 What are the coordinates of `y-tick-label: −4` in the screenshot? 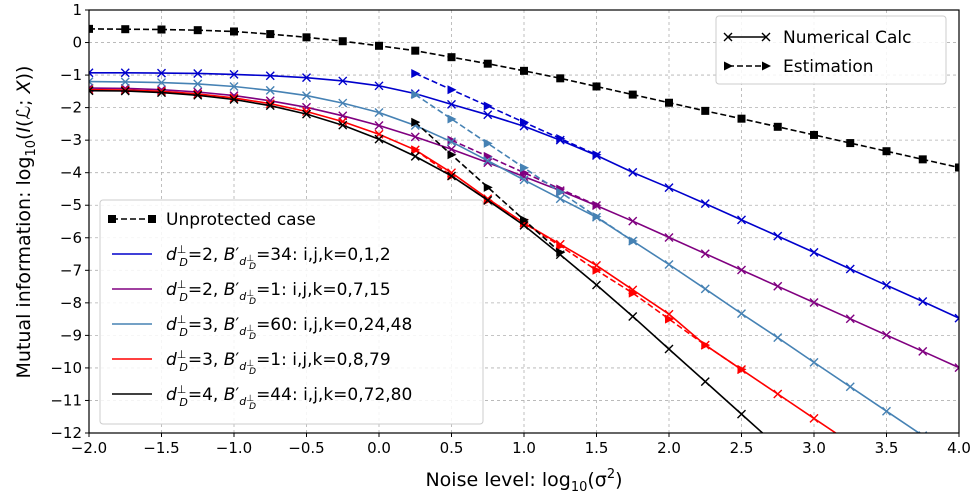 It's located at (71, 173).